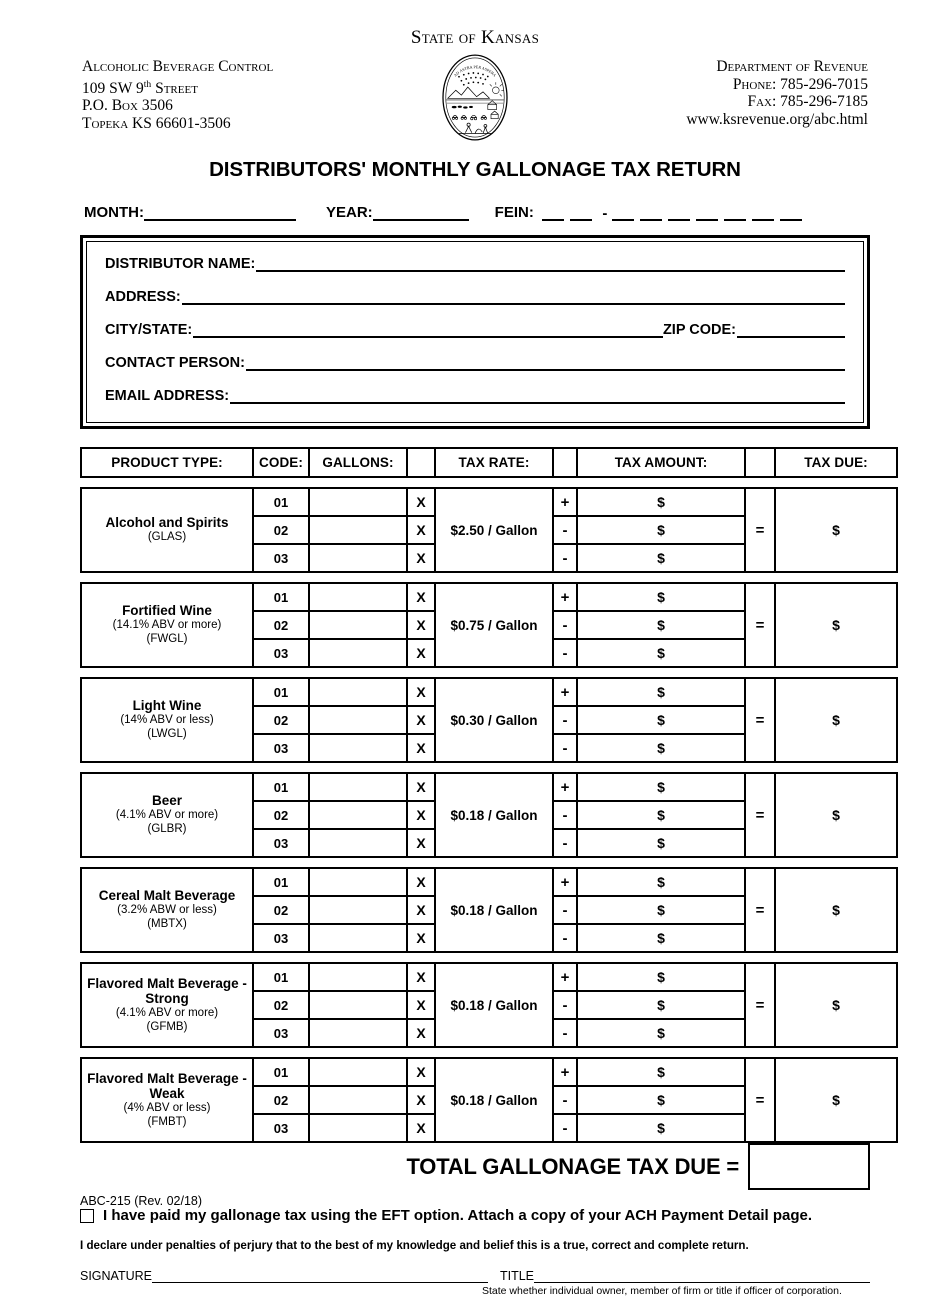 This screenshot has height=1297, width=950. What do you see at coordinates (420, 212) in the screenshot?
I see `year-input` at bounding box center [420, 212].